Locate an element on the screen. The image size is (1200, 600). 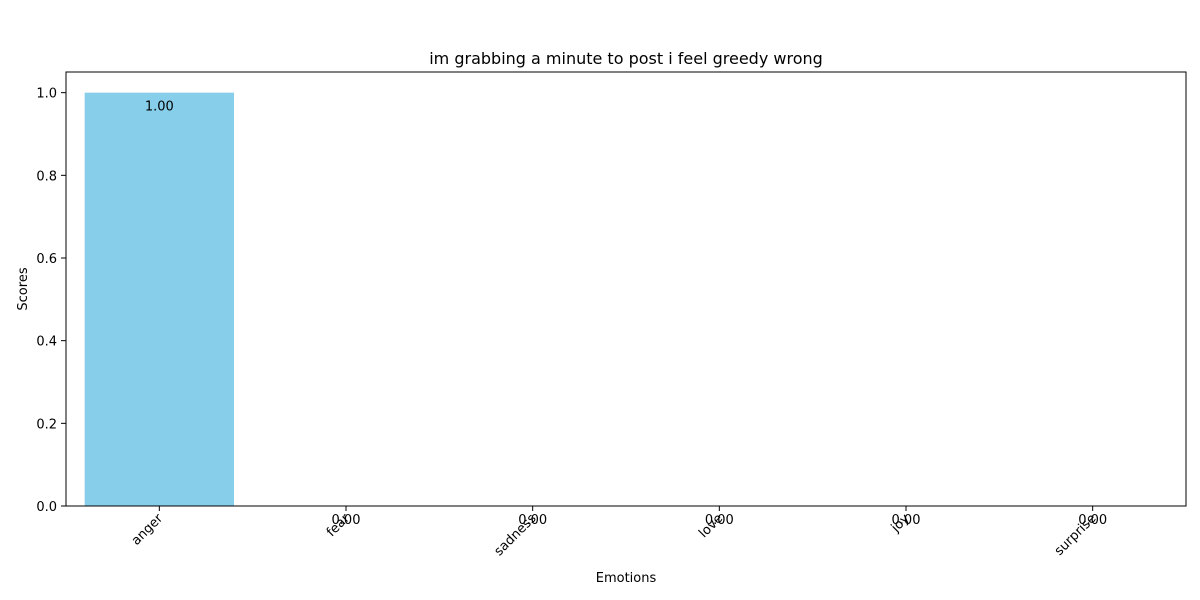
data-label-love: 0.00 is located at coordinates (719, 520).